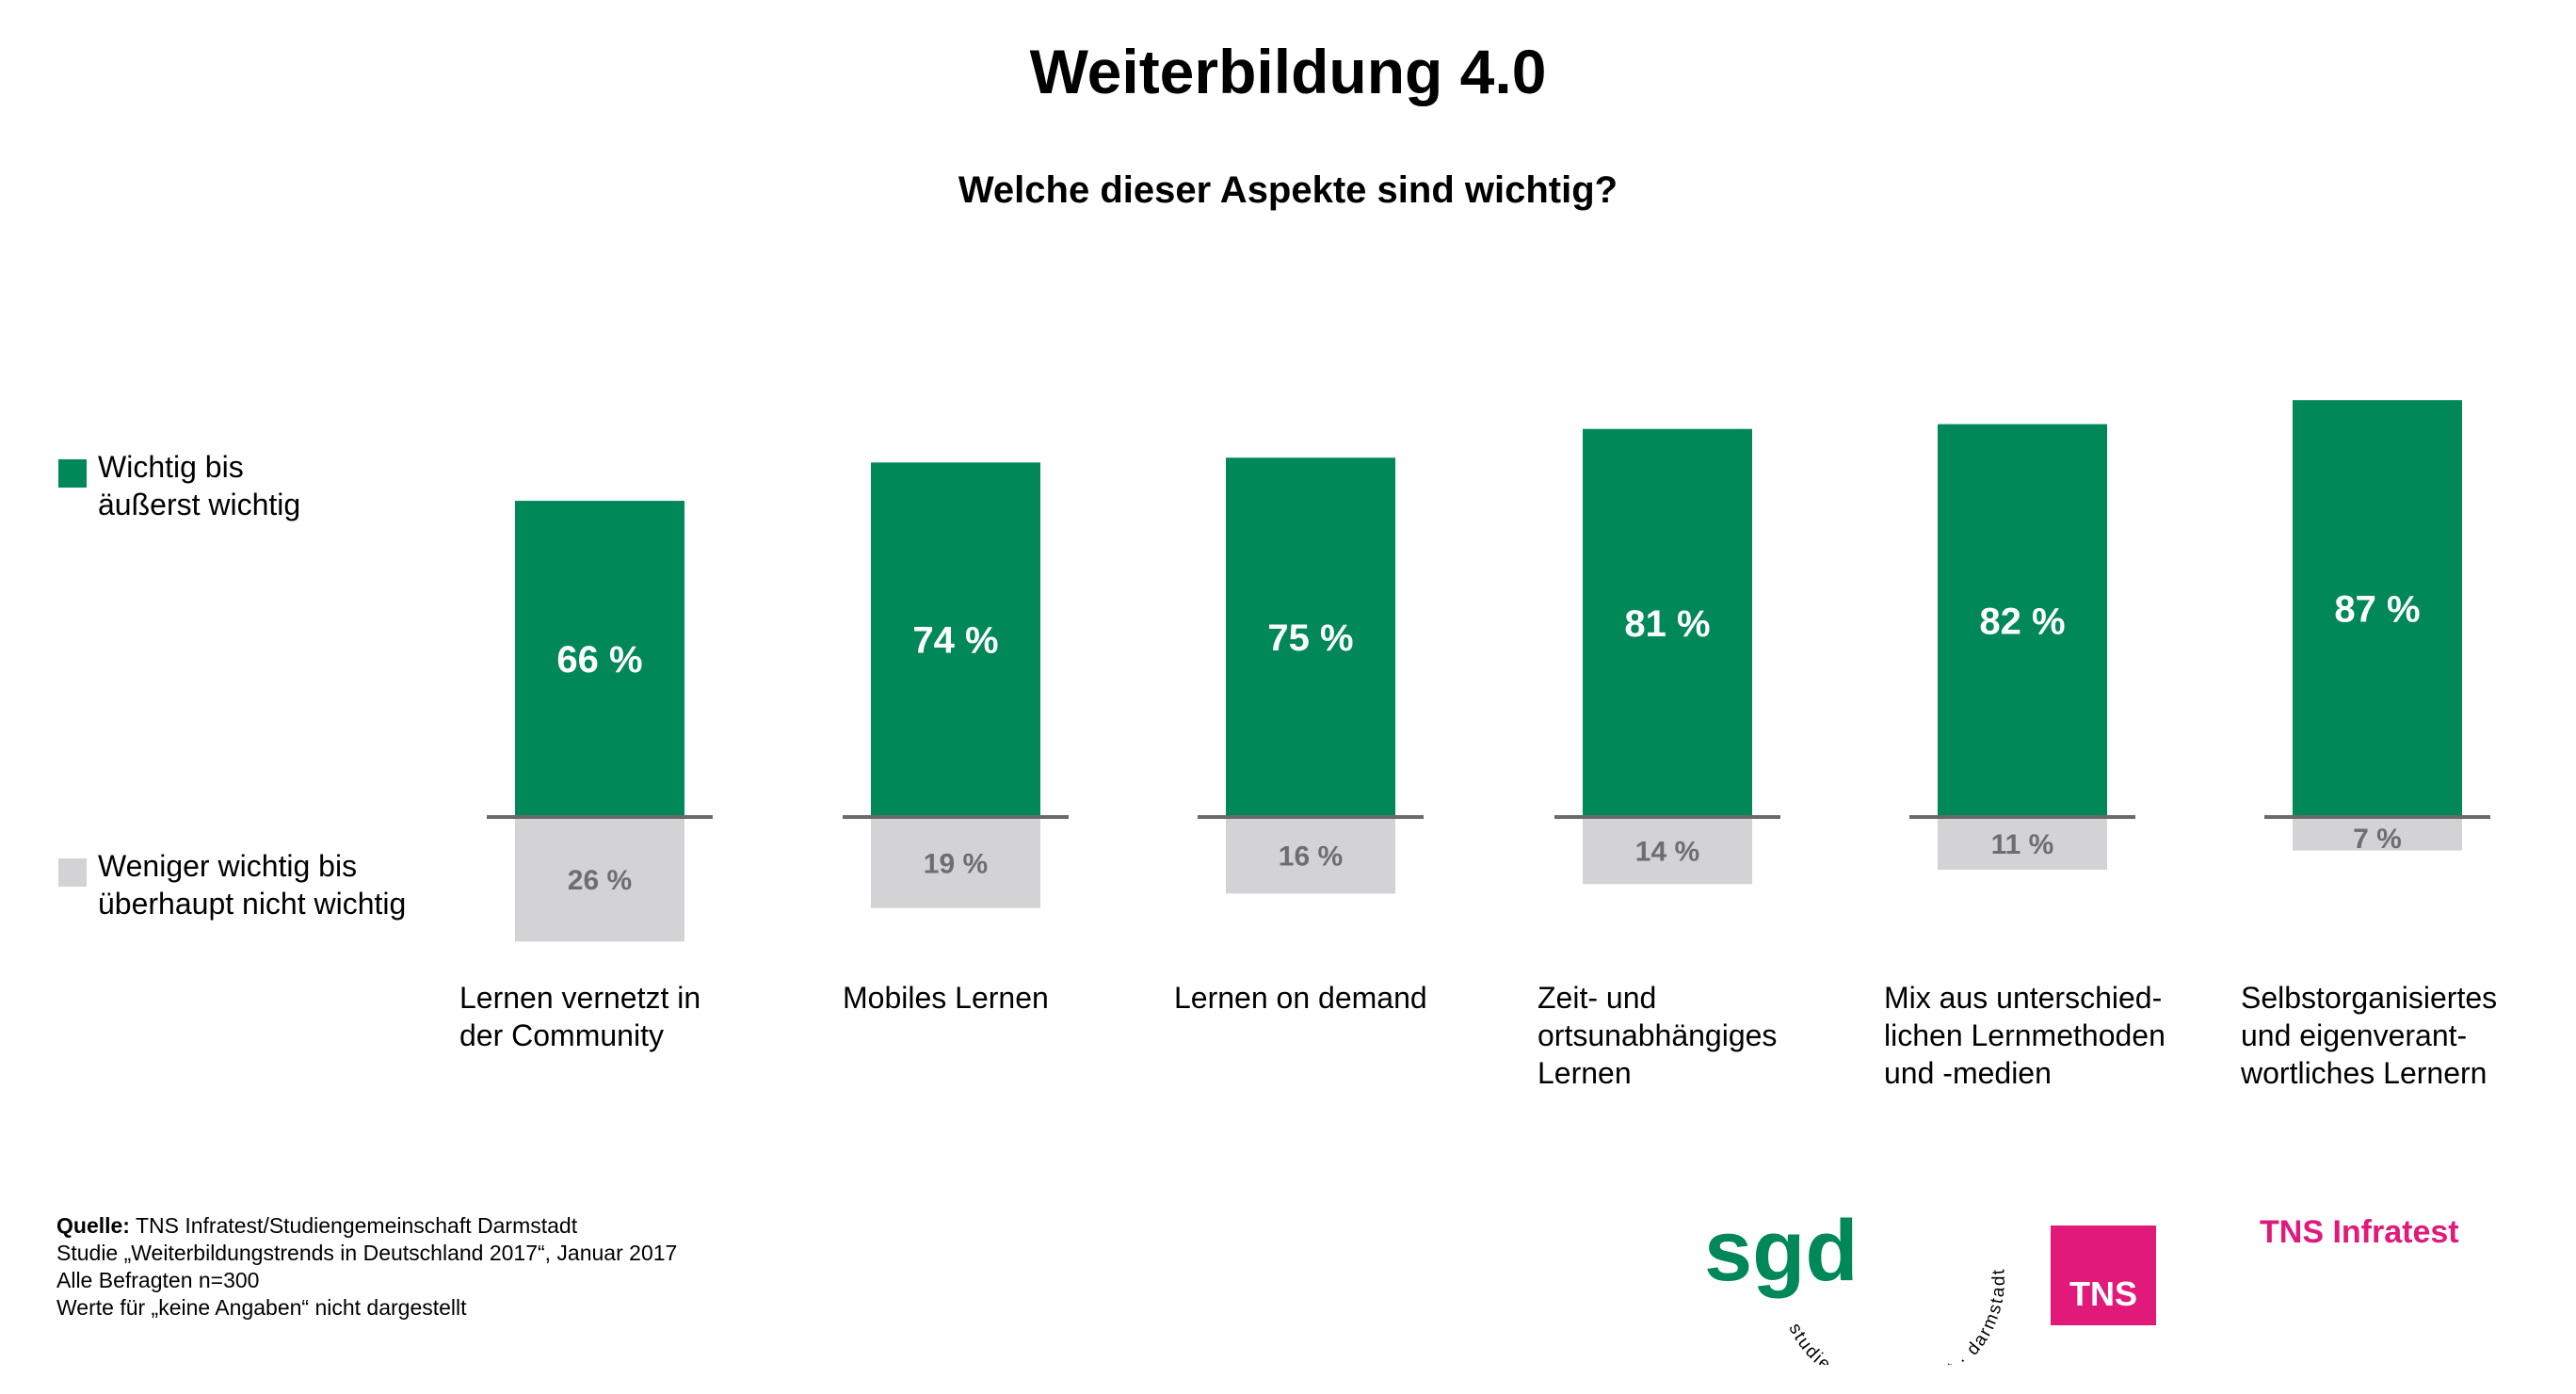 The height and width of the screenshot is (1394, 2576). Describe the element at coordinates (2103, 1293) in the screenshot. I see `tns-logo-text: TNS` at that location.